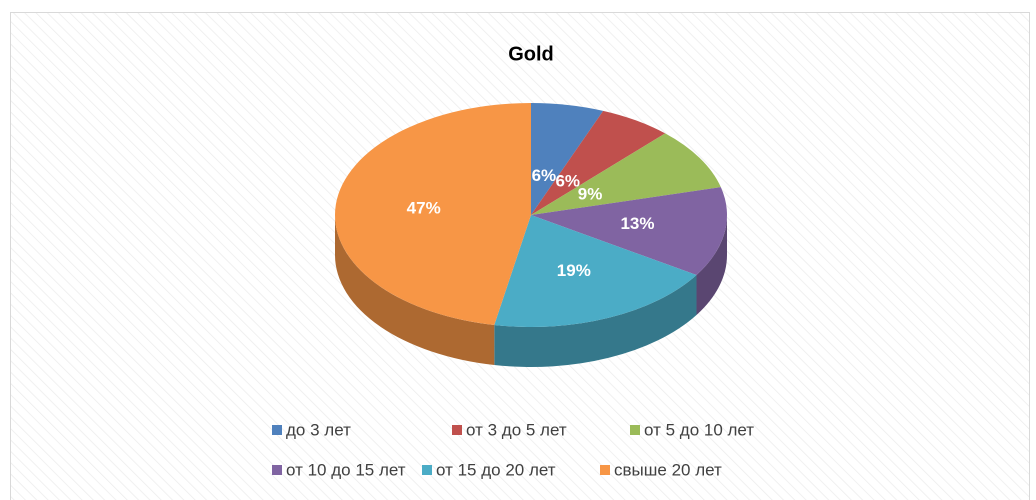 The width and height of the screenshot is (1036, 500). What do you see at coordinates (574, 270) in the screenshot?
I see `data-label: 19%` at bounding box center [574, 270].